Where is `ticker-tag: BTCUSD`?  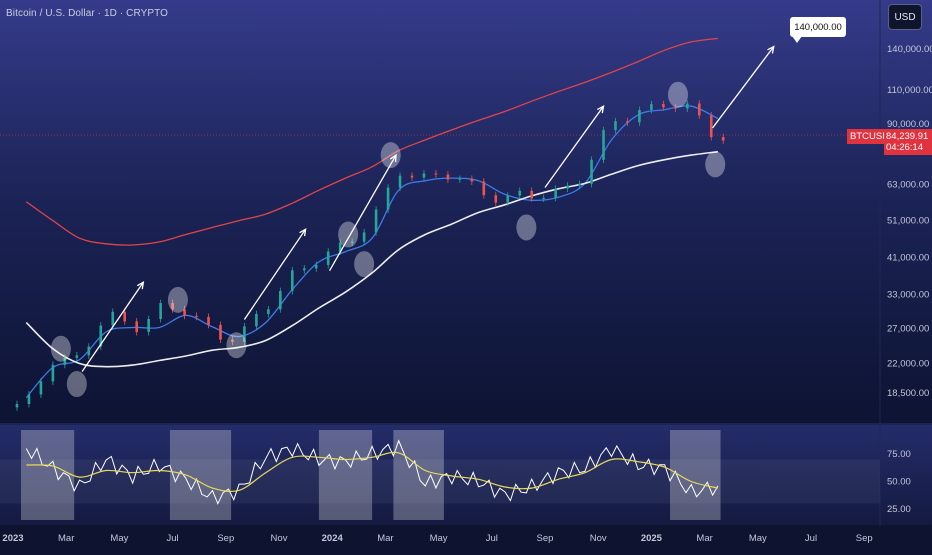
ticker-tag: BTCUSD is located at coordinates (870, 136).